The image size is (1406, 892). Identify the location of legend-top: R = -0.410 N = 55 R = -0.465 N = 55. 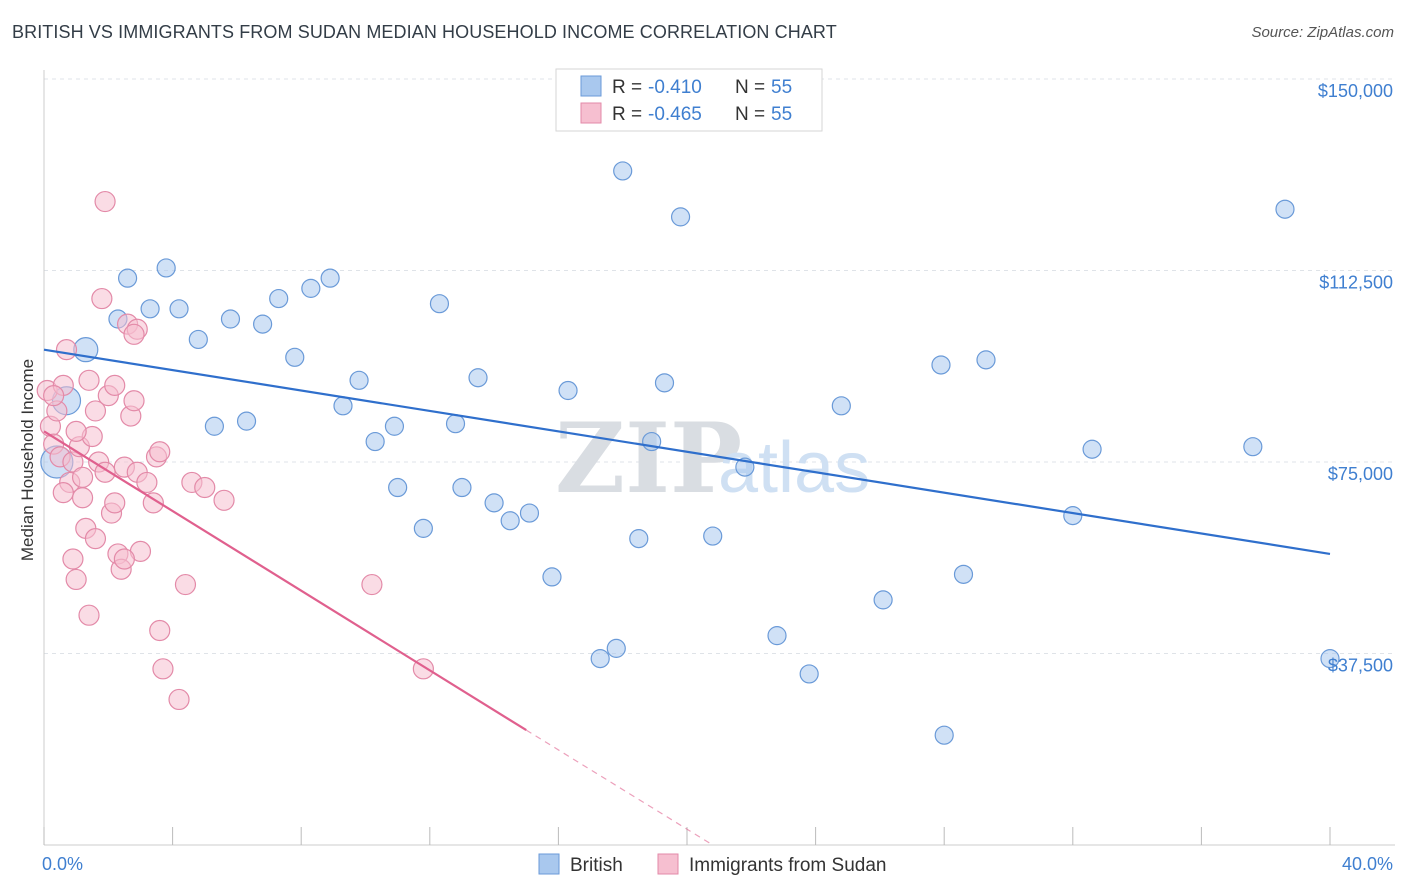
(689, 100).